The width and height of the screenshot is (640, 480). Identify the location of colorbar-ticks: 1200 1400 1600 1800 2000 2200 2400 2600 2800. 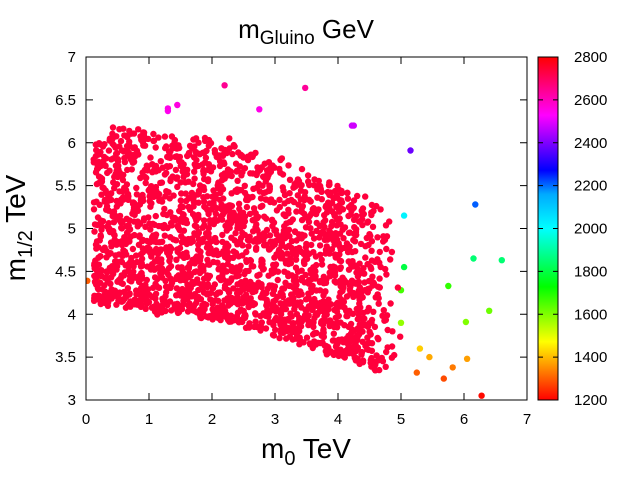
(572, 229).